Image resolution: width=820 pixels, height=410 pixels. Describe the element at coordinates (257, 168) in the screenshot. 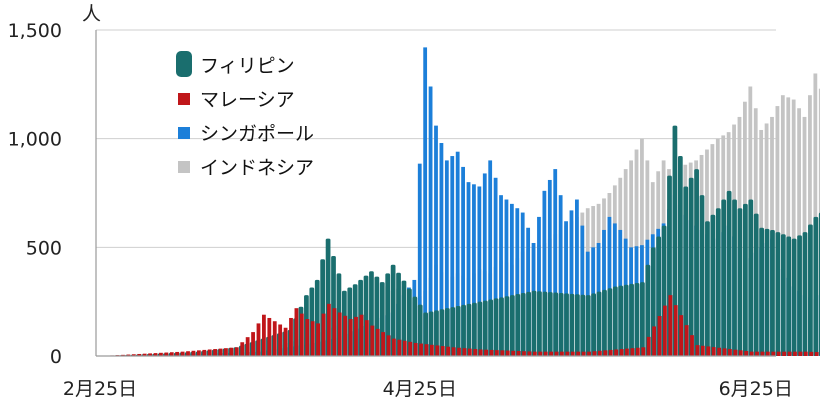

I see `legend-label: インドネシア` at that location.